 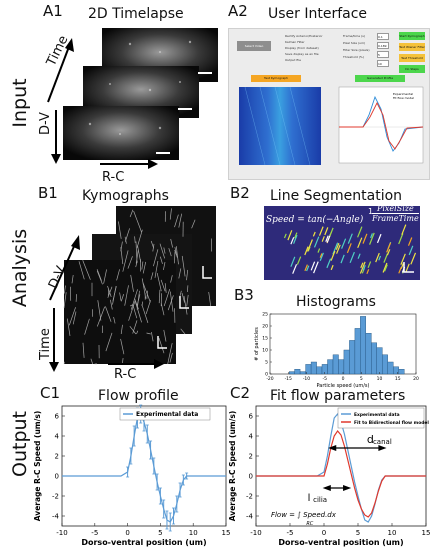 What do you see at coordinates (354, 36) in the screenshot?
I see `field-label: Frame/time (s)` at bounding box center [354, 36].